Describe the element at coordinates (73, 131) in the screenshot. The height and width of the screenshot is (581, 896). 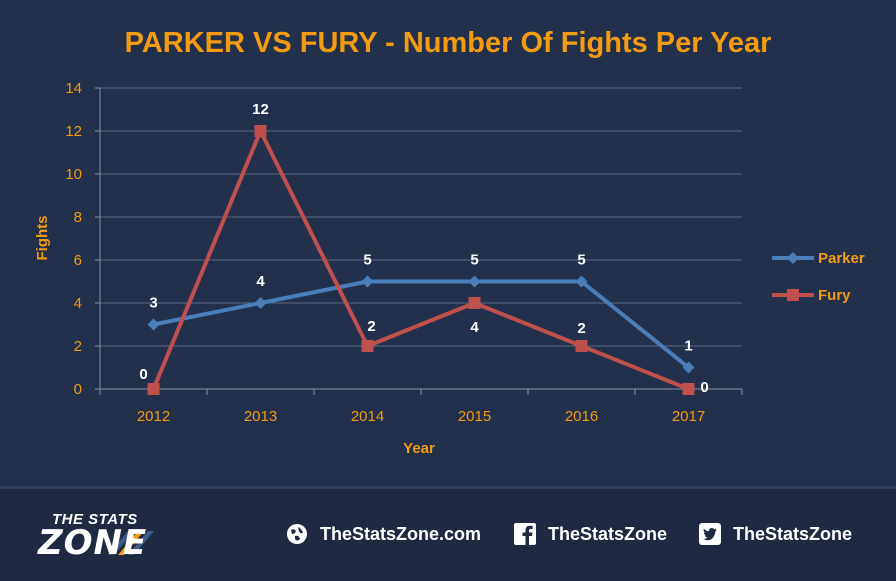
I see `y-tick-label: 12` at that location.